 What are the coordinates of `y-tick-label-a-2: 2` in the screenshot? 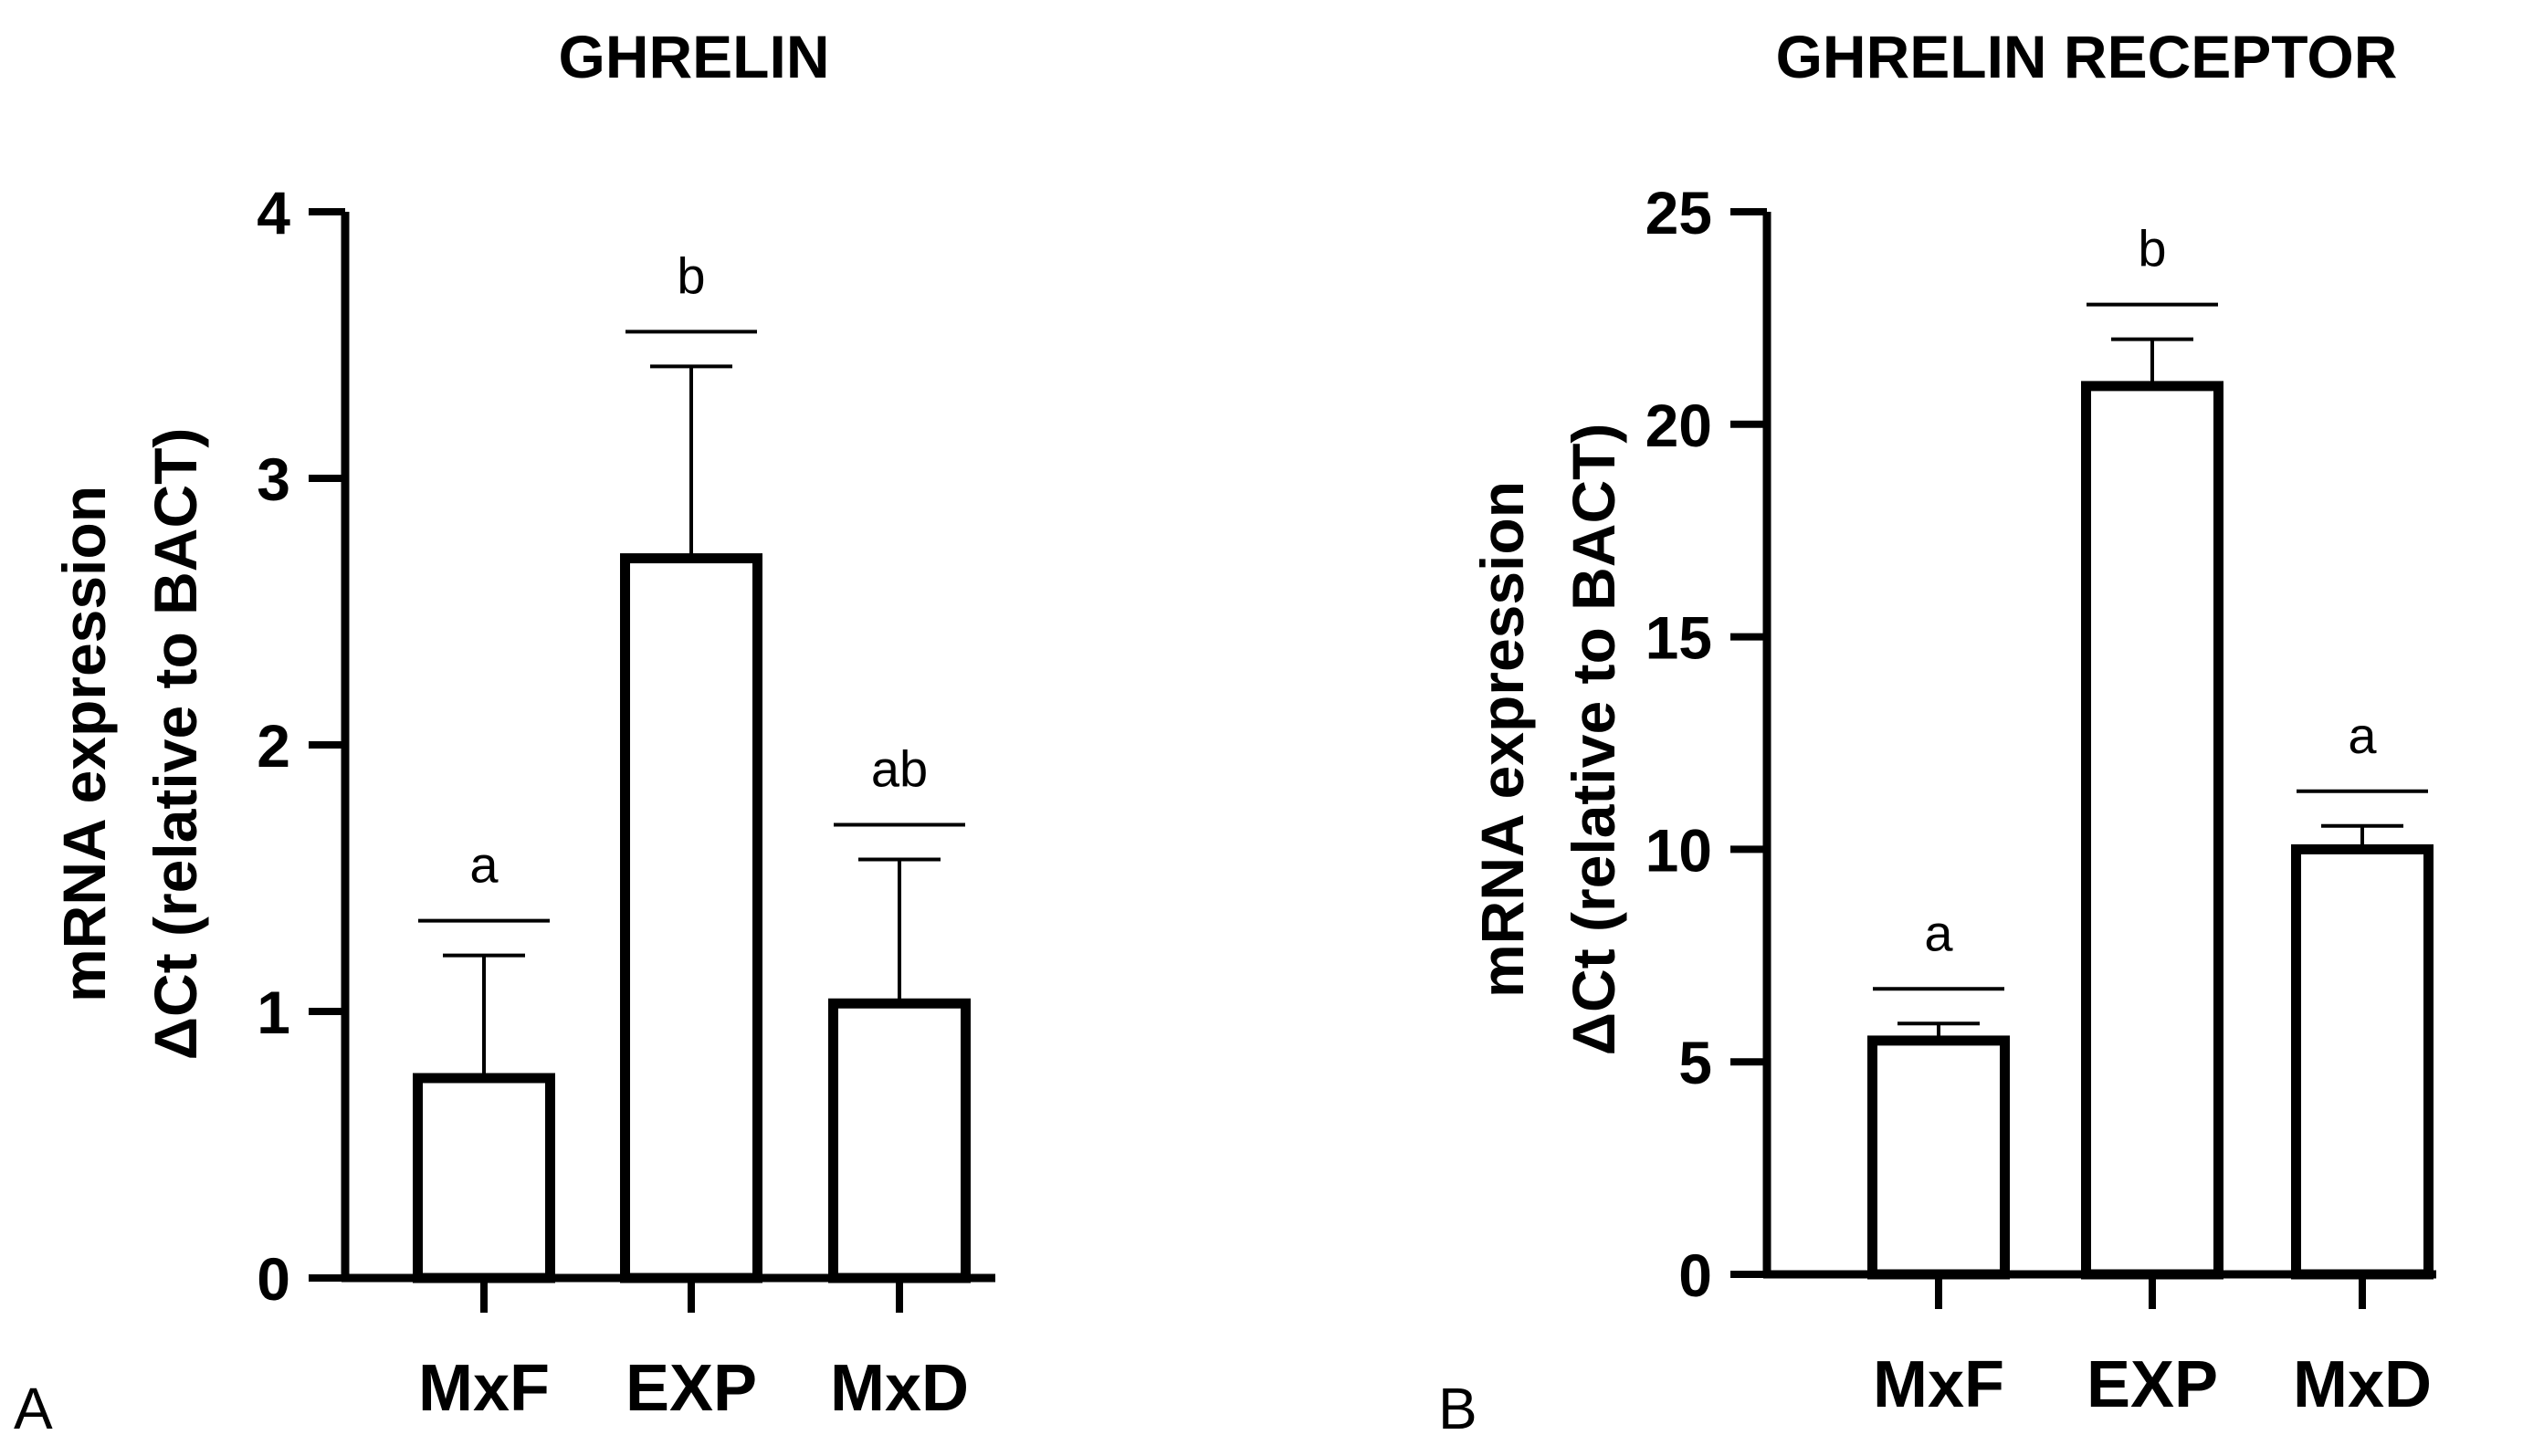 It's located at (273, 746).